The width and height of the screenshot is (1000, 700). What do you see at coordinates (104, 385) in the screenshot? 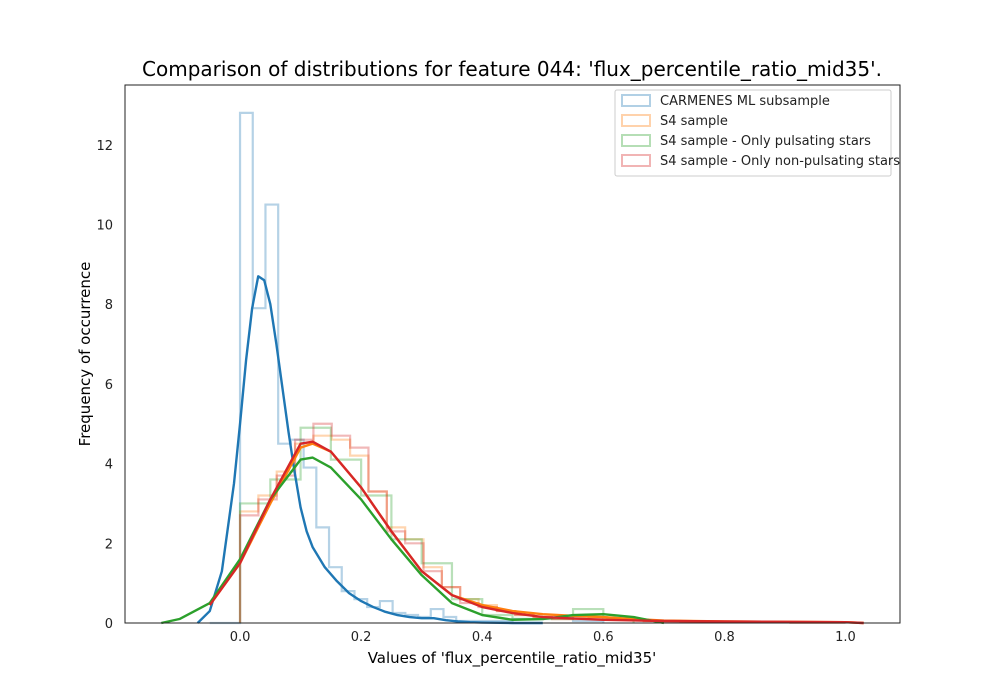
I see `y-axis-ticks: 0 2 4 6 8 10 12` at bounding box center [104, 385].